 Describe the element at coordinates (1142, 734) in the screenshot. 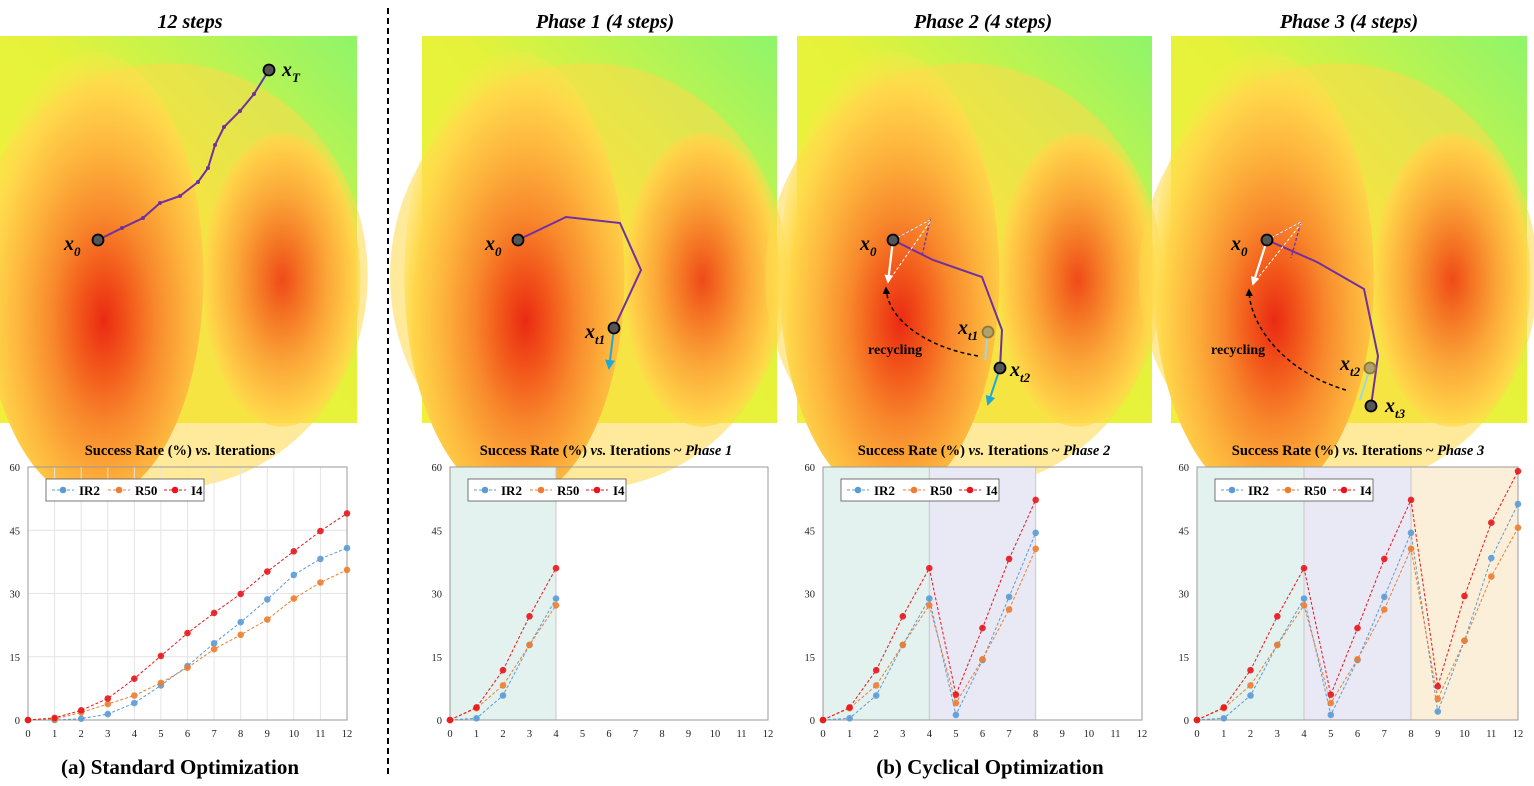

I see `x-tick-label: 12` at that location.